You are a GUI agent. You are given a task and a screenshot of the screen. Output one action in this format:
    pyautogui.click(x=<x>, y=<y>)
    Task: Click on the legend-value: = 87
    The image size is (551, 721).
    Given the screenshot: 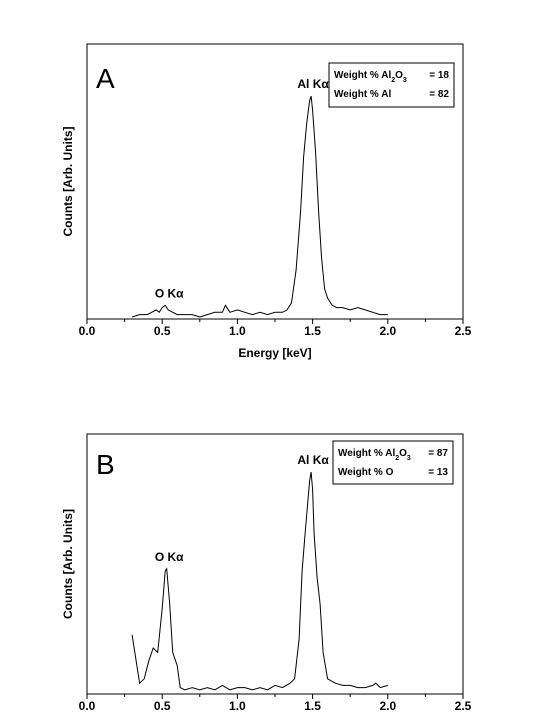 What is the action you would take?
    pyautogui.click(x=438, y=453)
    